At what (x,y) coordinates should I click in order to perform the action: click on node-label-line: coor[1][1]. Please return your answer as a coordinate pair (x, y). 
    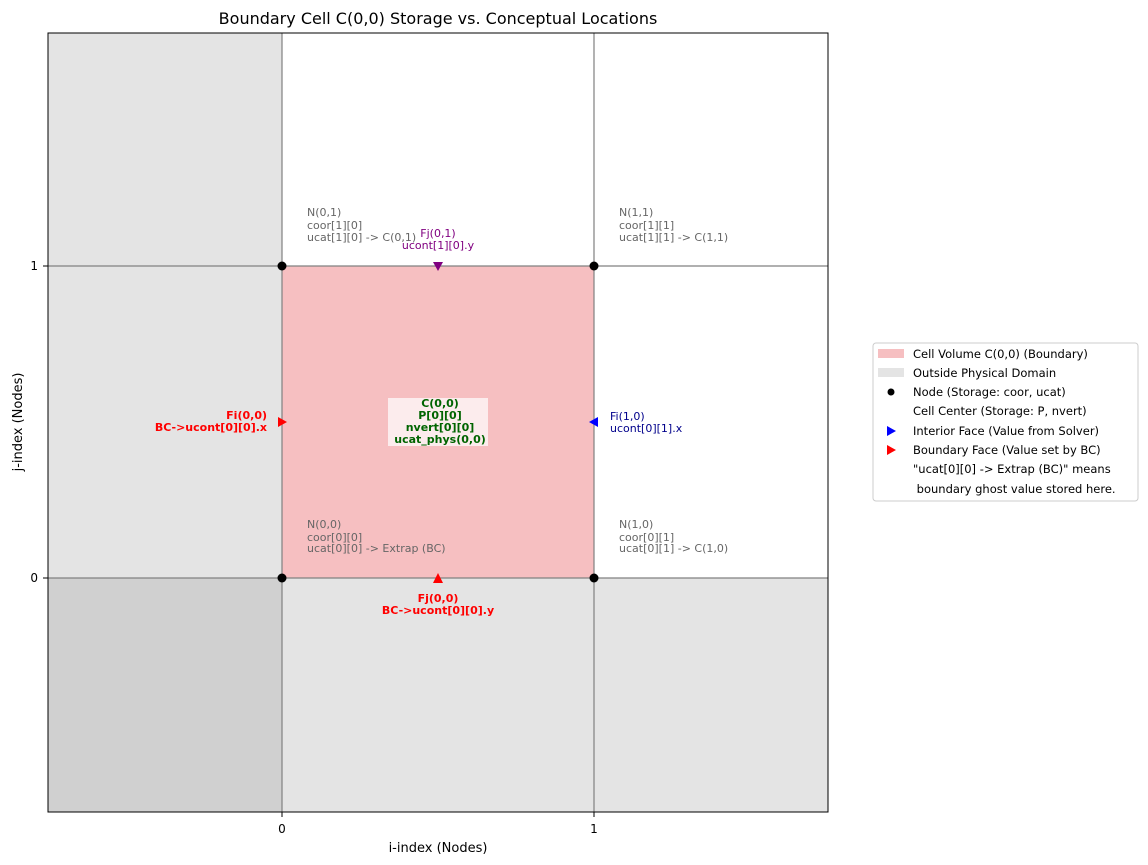
    Looking at the image, I should click on (646, 225).